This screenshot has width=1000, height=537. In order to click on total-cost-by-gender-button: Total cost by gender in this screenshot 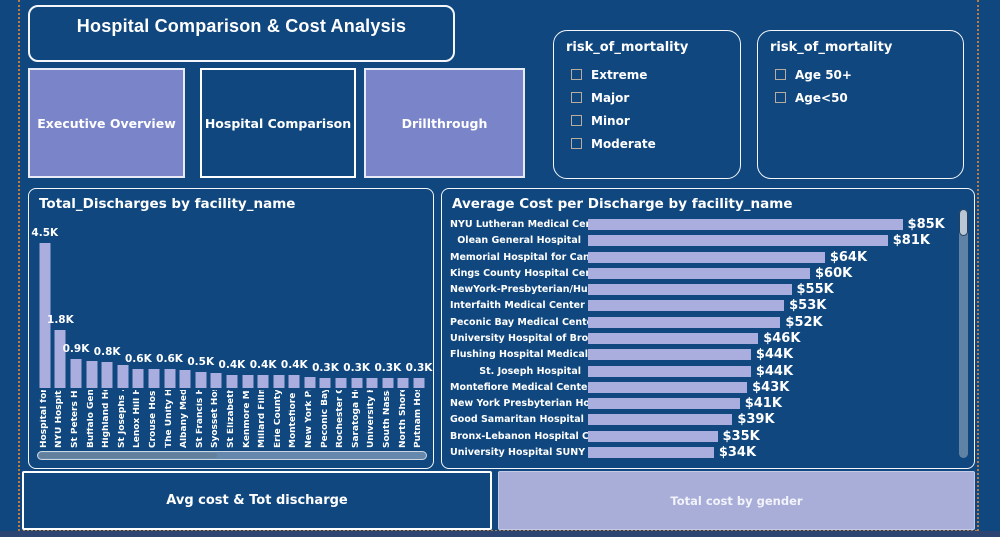, I will do `click(736, 500)`.